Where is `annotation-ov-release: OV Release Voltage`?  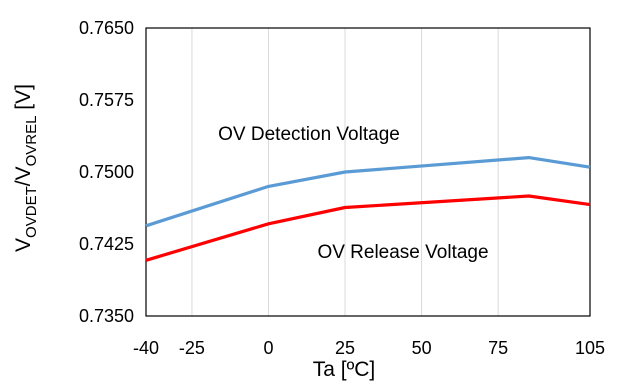 annotation-ov-release: OV Release Voltage is located at coordinates (402, 252).